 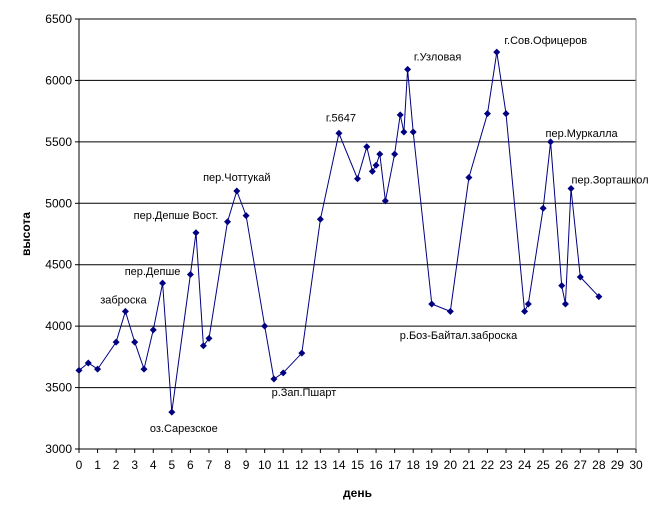 I want to click on annotation-label: пер.Зорташкол, so click(x=610, y=181).